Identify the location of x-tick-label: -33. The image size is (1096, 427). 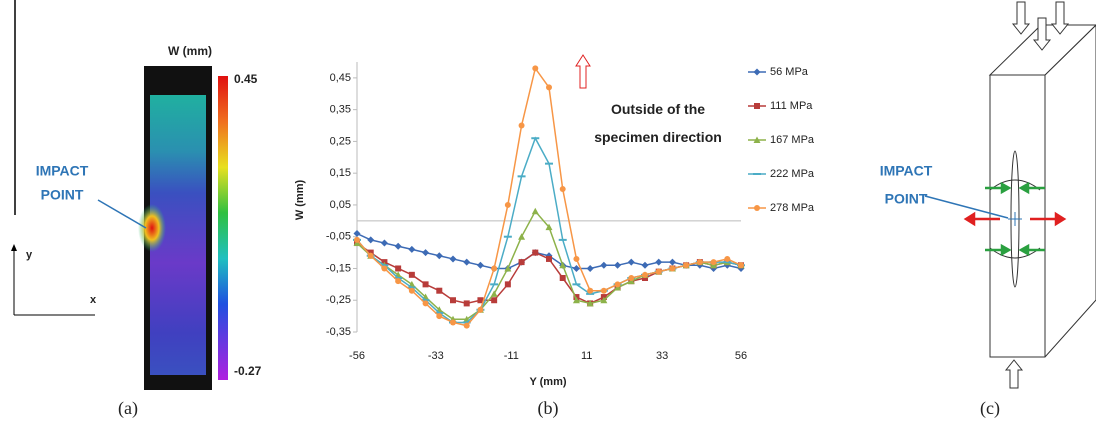
(436, 356).